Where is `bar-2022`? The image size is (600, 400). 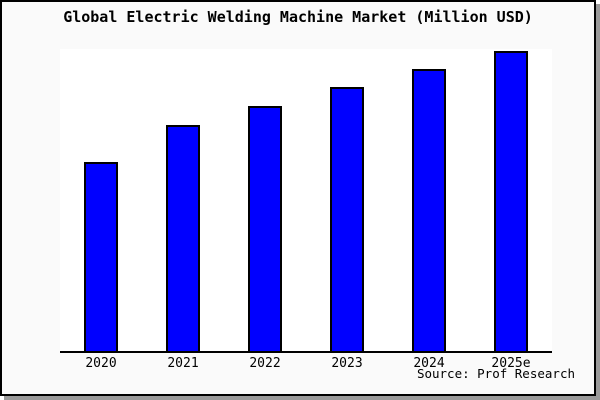 bar-2022 is located at coordinates (265, 228).